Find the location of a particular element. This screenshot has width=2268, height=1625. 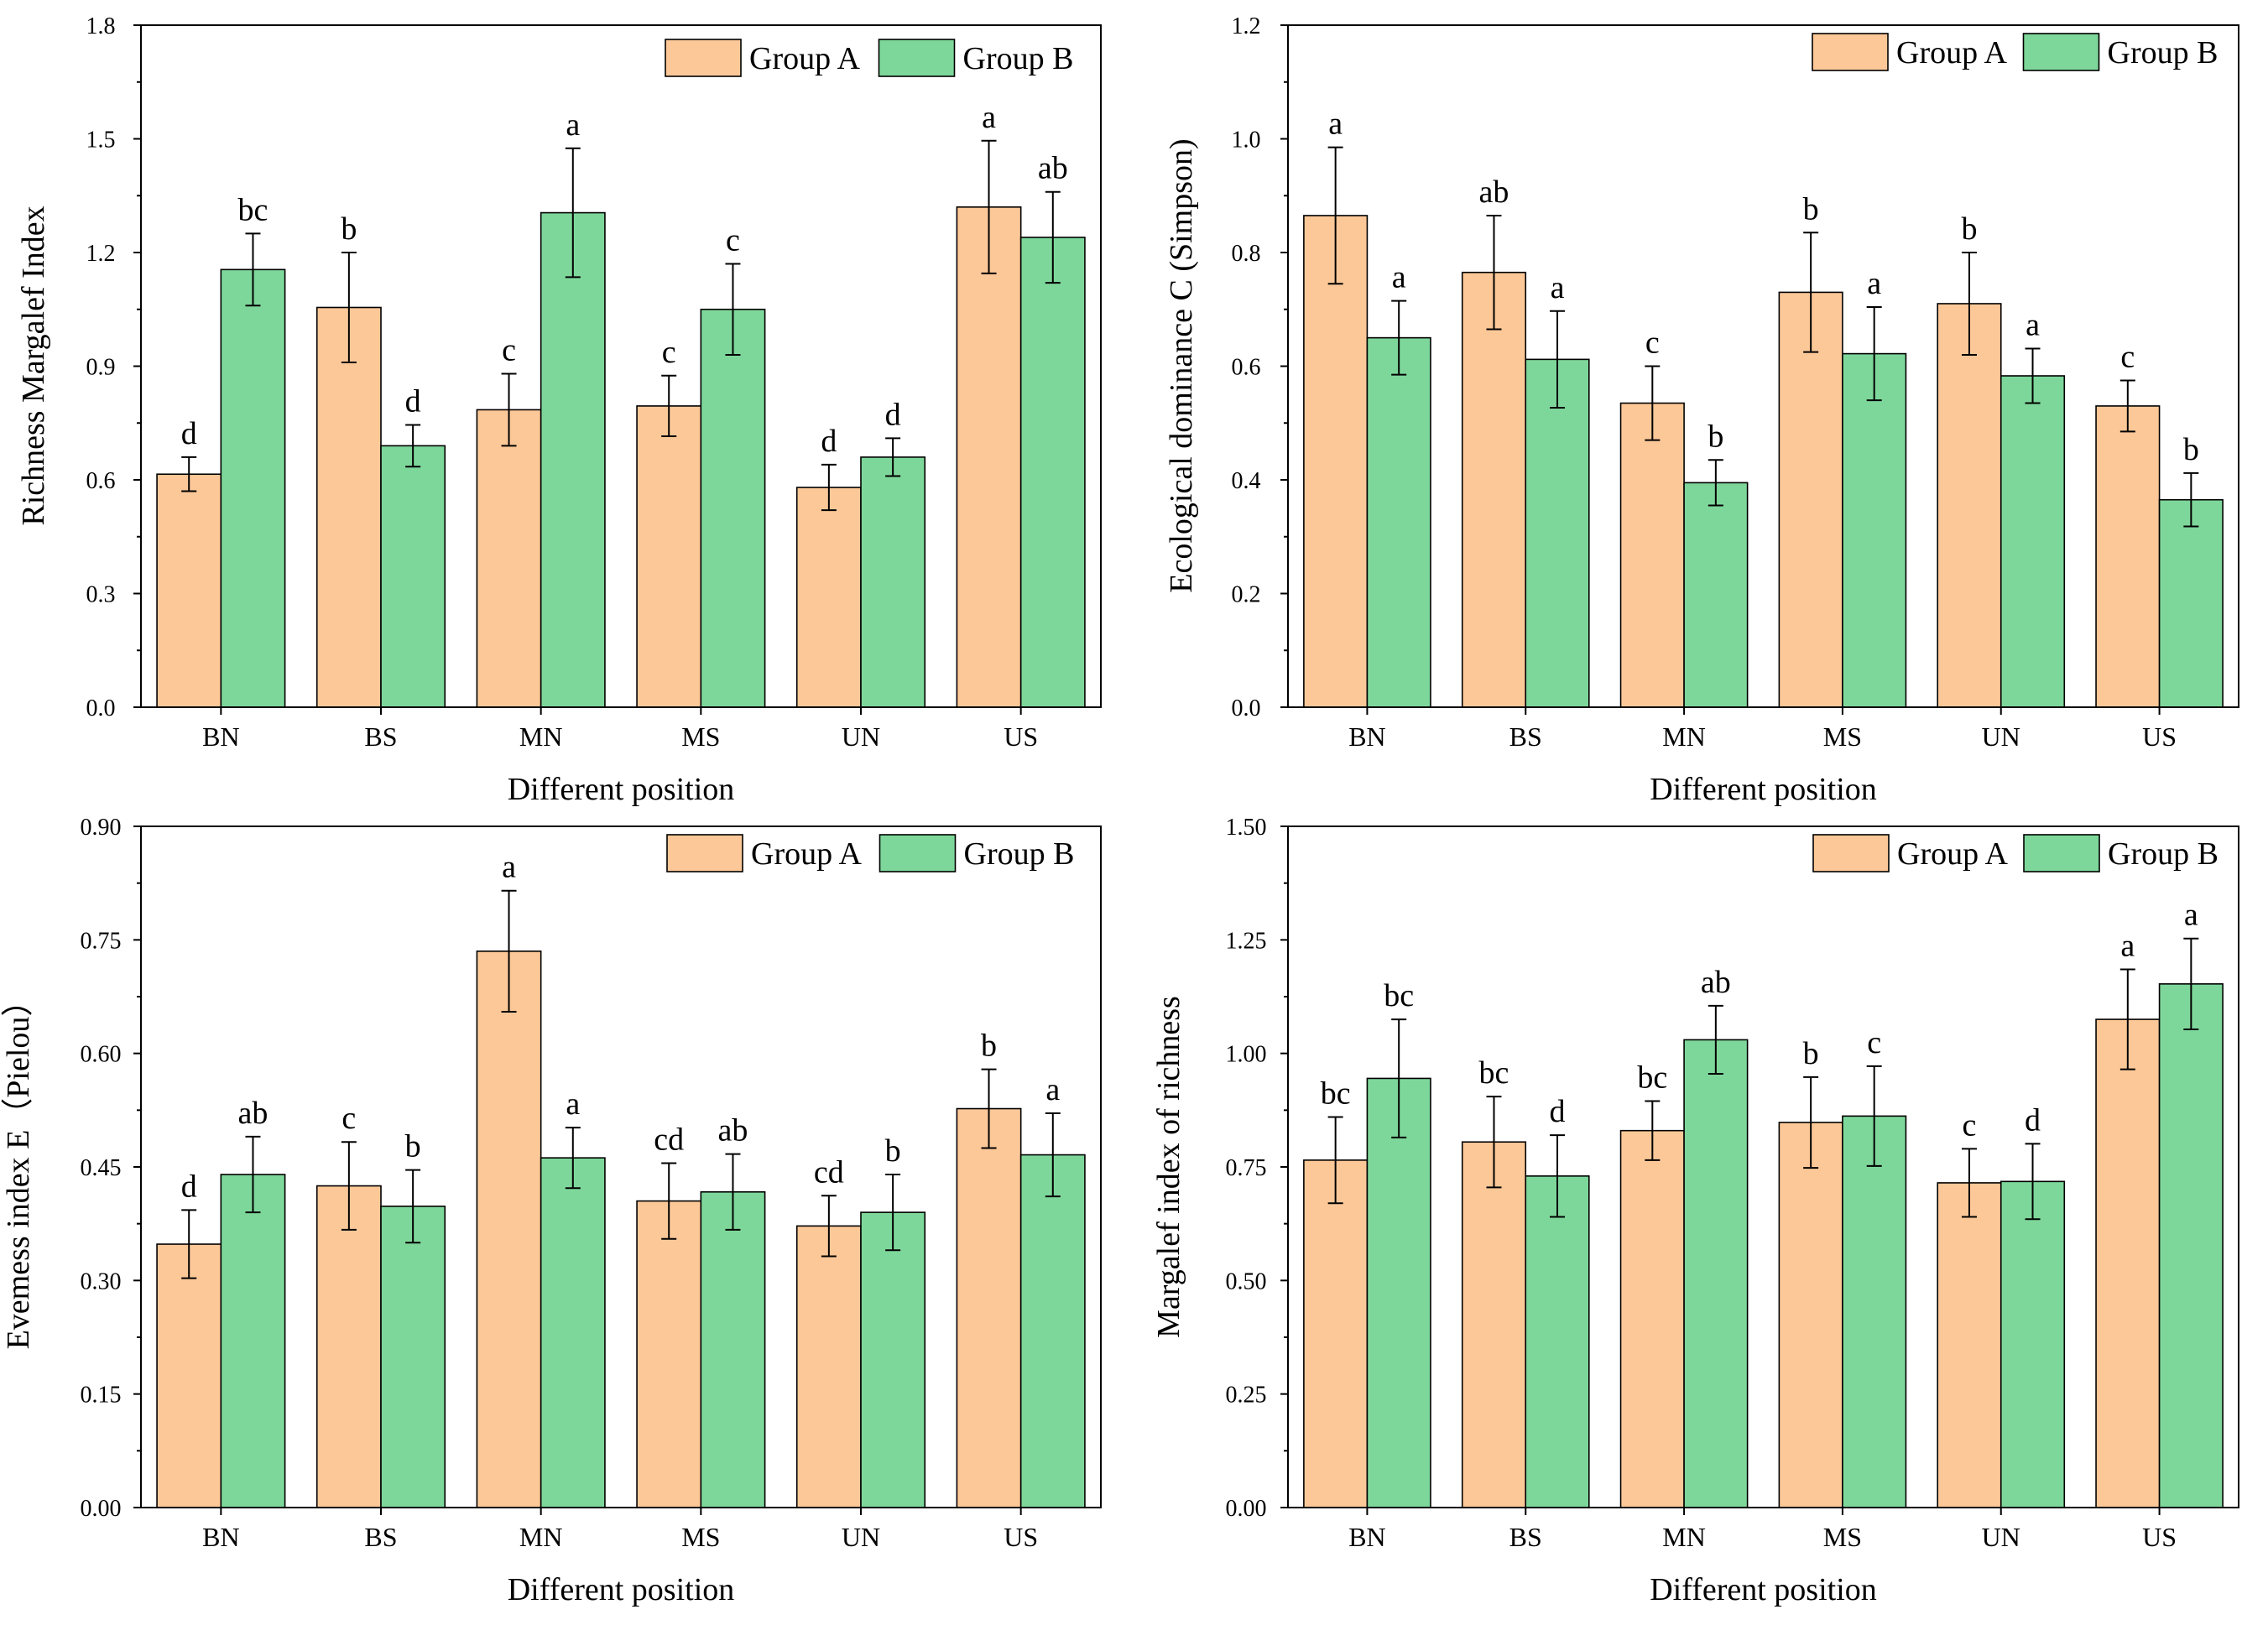

y-tick-label: 1.5 is located at coordinates (101, 141).